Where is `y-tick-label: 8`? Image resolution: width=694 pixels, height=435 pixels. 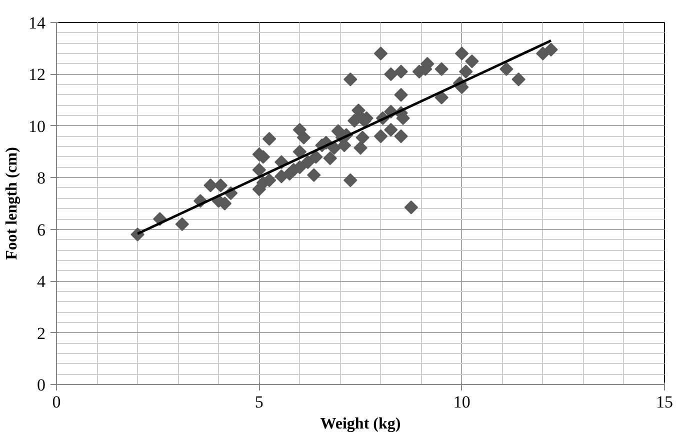 y-tick-label: 8 is located at coordinates (41, 178).